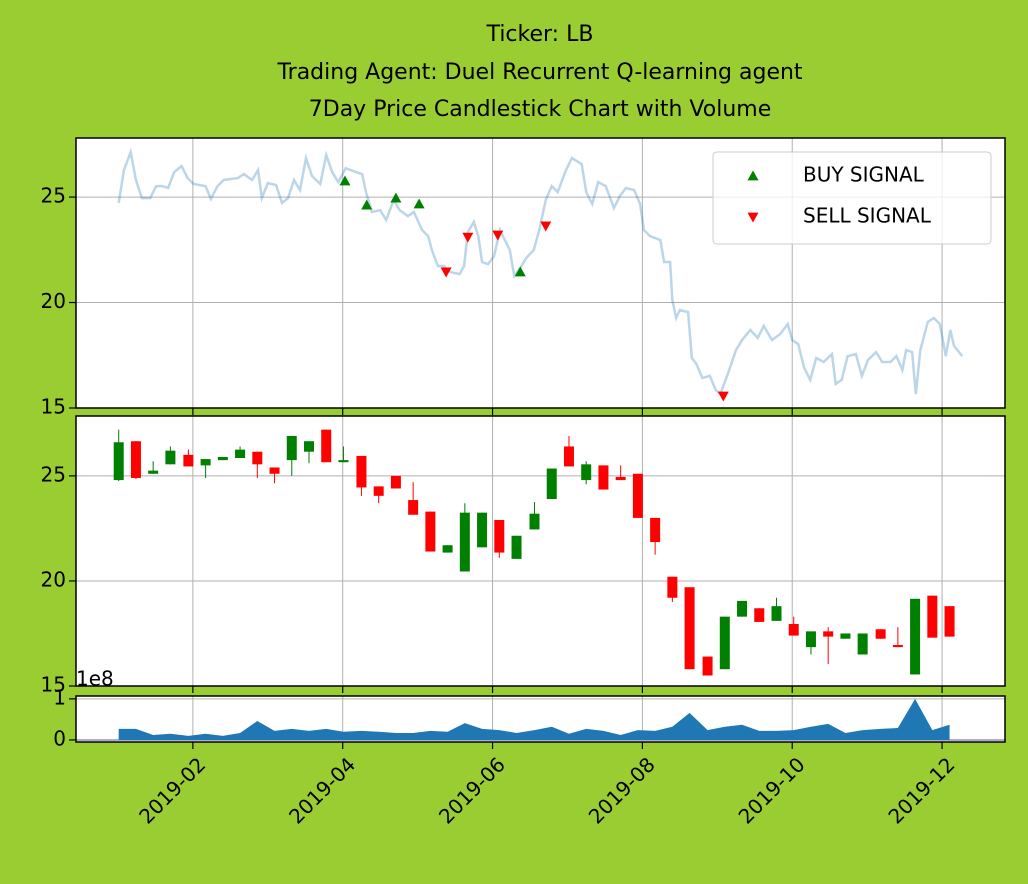  What do you see at coordinates (534, 719) in the screenshot?
I see `volume-area` at bounding box center [534, 719].